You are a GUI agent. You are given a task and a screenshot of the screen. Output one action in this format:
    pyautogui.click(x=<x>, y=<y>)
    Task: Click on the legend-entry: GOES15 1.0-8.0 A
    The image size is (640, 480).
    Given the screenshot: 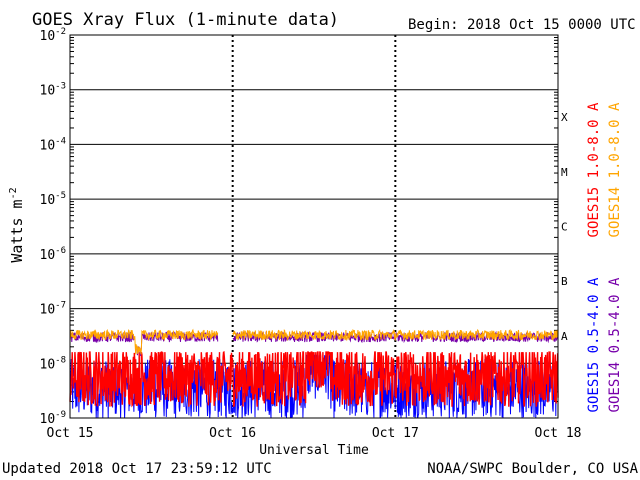 What is the action you would take?
    pyautogui.click(x=594, y=169)
    